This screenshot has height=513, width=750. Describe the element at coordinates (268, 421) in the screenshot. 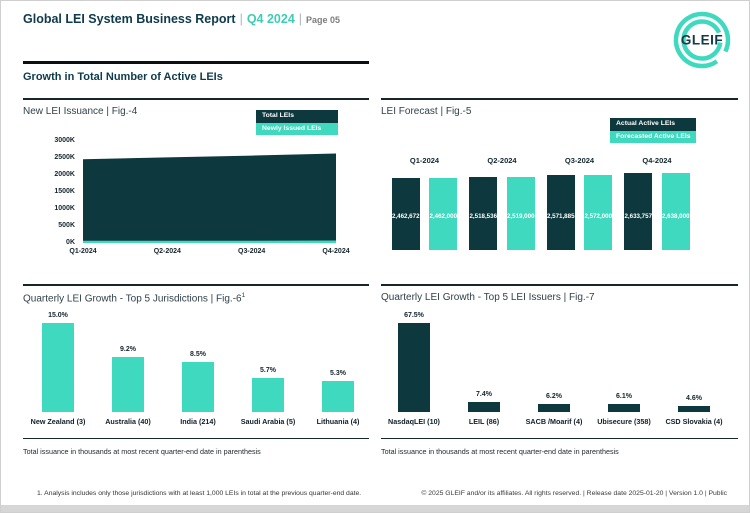

I see `category-label: Saudi Arabia (5)` at that location.